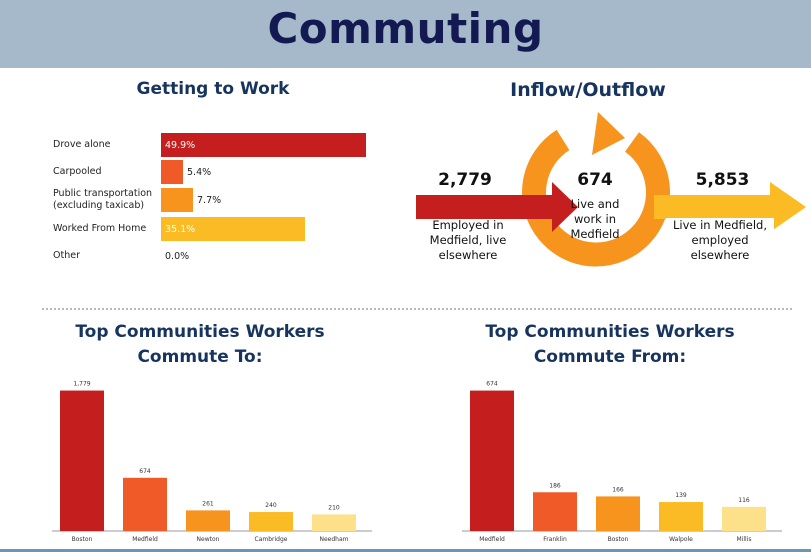 This screenshot has width=811, height=552. I want to click on bar-cambridge, so click(271, 521).